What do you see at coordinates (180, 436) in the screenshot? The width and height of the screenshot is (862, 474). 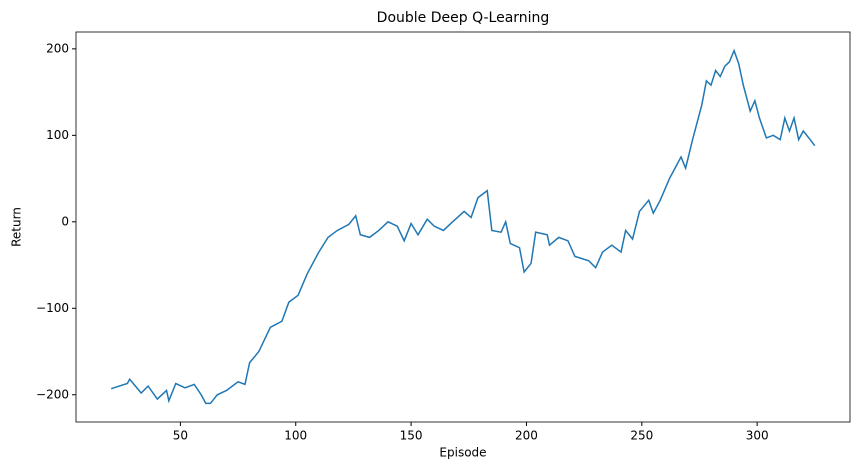 I see `x-tick-label: 50` at bounding box center [180, 436].